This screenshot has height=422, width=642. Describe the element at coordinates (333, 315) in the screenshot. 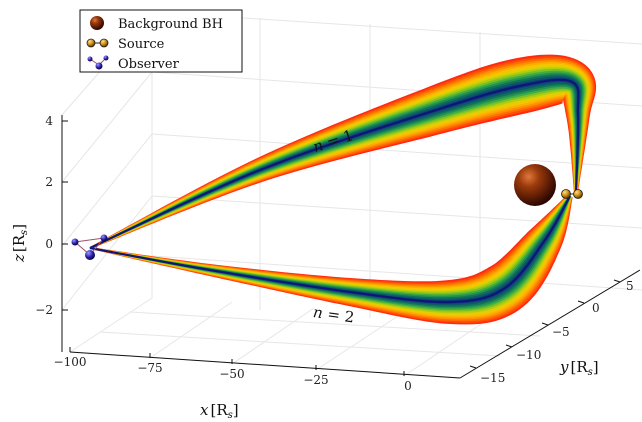

I see `annotation-n2: n = 2` at that location.